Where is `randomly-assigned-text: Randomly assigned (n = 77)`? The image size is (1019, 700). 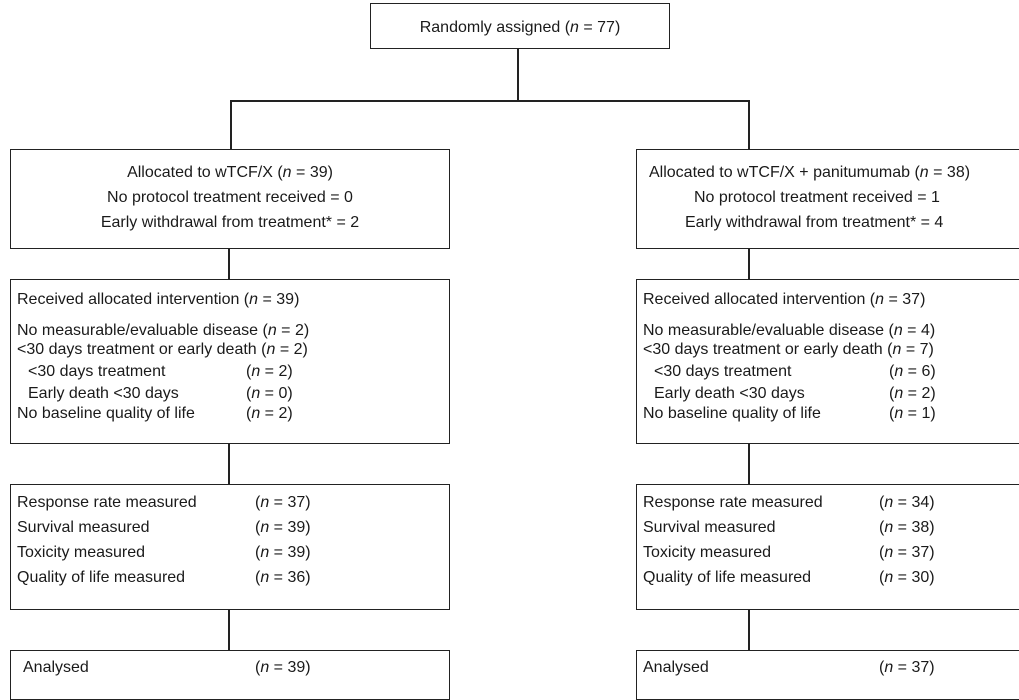
randomly-assigned-text: Randomly assigned (n = 77) is located at coordinates (520, 28).